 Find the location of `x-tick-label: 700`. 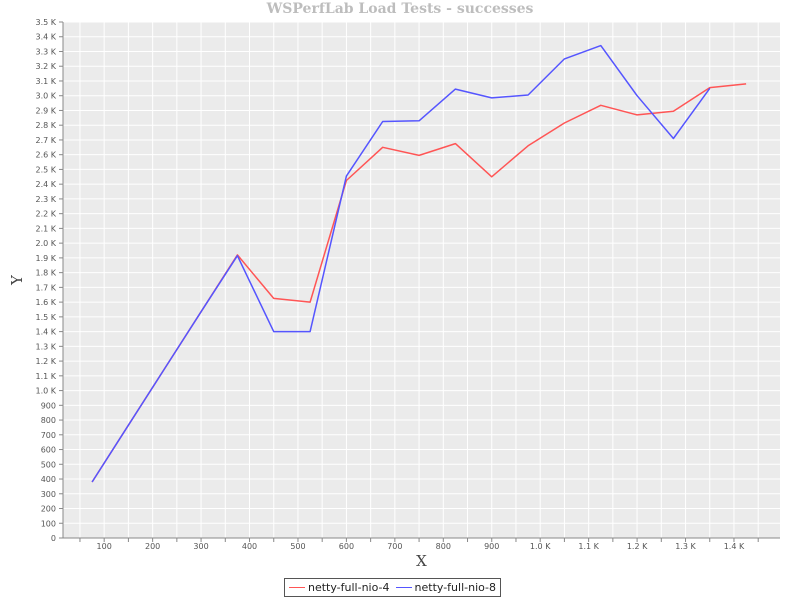

x-tick-label: 700 is located at coordinates (394, 546).